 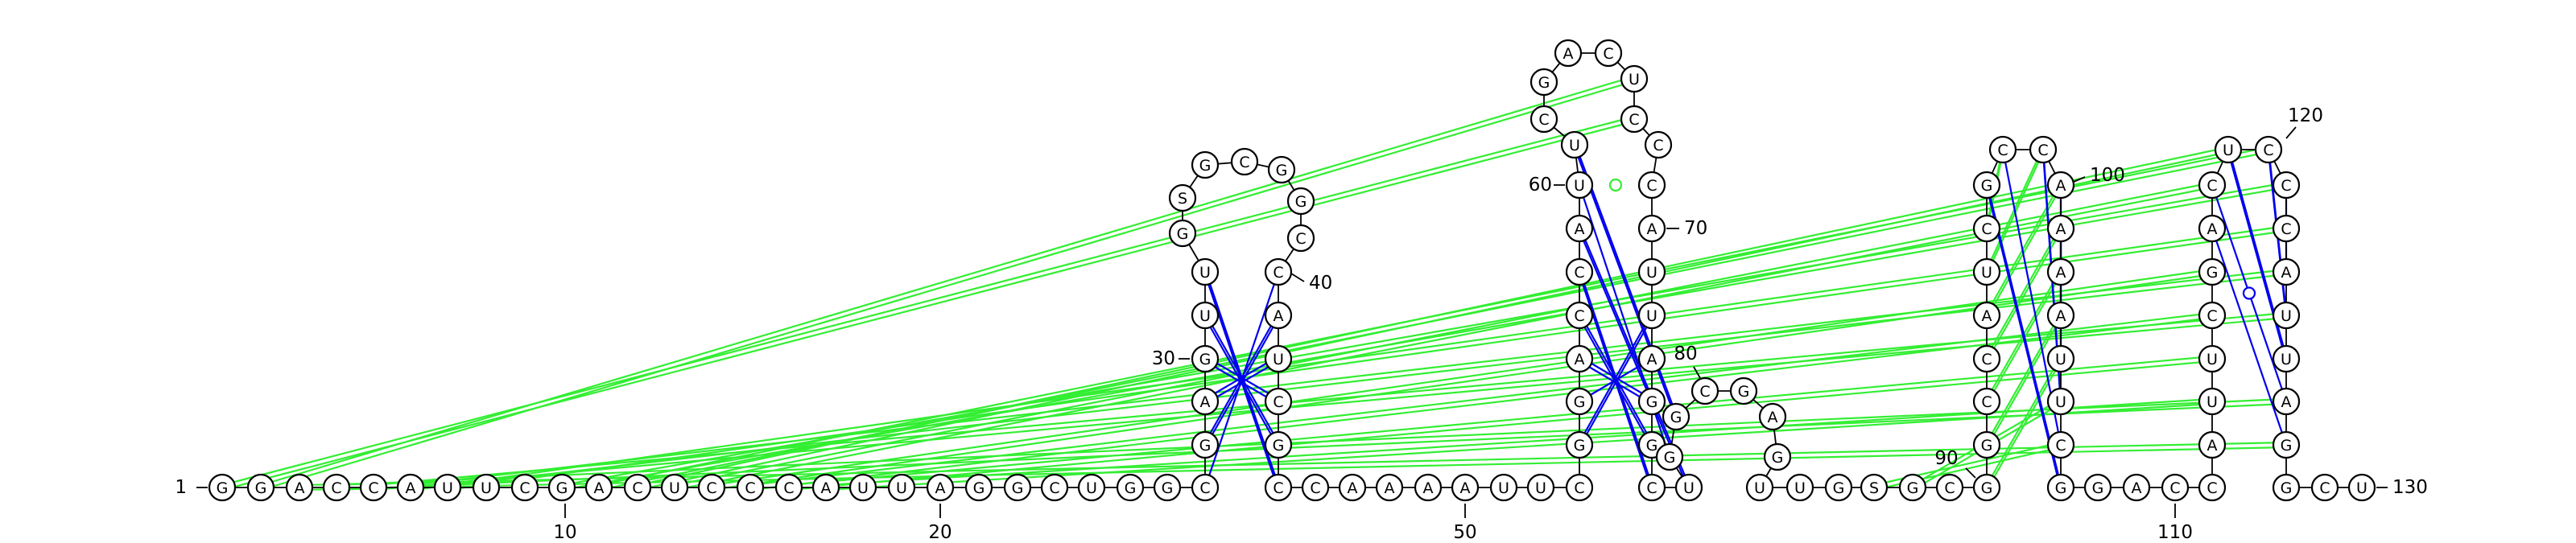 What do you see at coordinates (2291, 132) in the screenshot?
I see `position-tick` at bounding box center [2291, 132].